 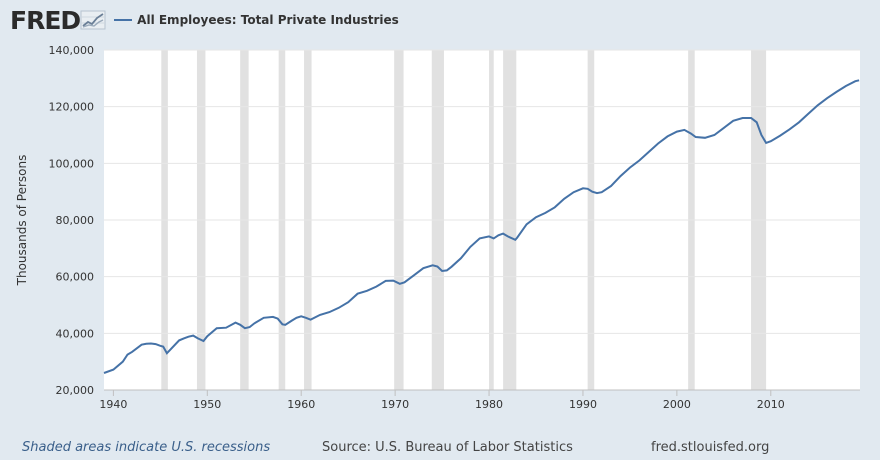 I want to click on x-tick-label: 1960, so click(x=301, y=404).